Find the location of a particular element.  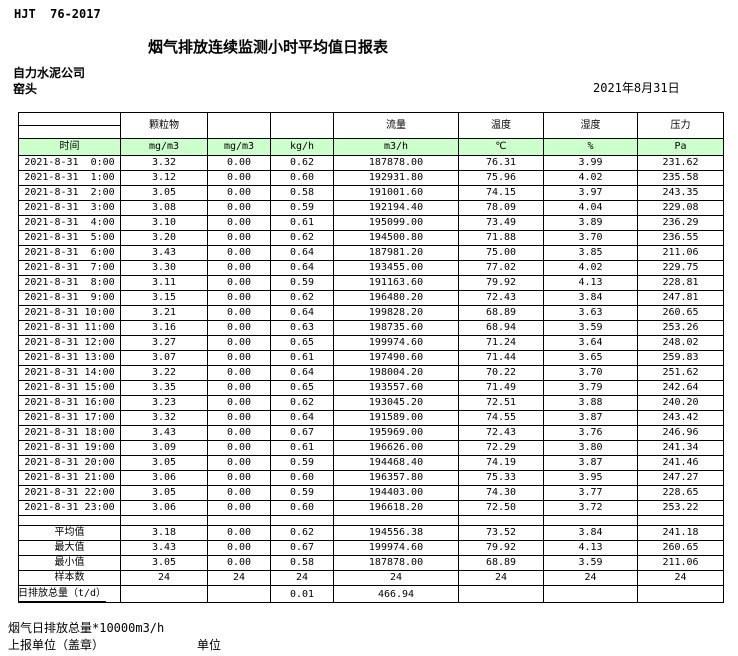

value-cell: 211.06 is located at coordinates (680, 563).